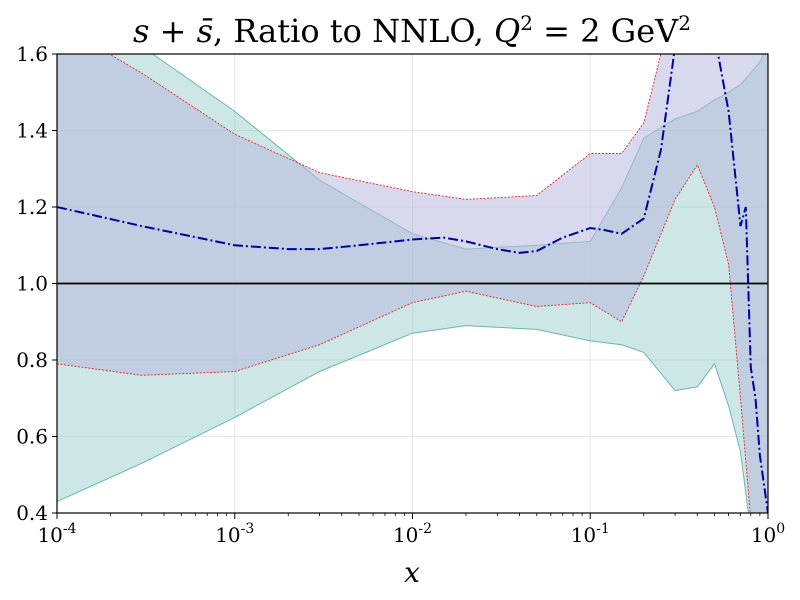 Image resolution: width=800 pixels, height=600 pixels. What do you see at coordinates (412, 30) in the screenshot?
I see `chart-title: s + s̄, Ratio to NNLO, Q2 = 2 GeV2` at bounding box center [412, 30].